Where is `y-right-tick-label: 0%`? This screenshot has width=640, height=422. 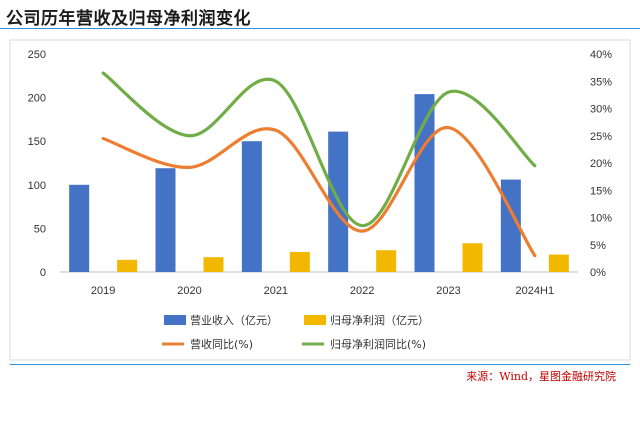 y-right-tick-label: 0% is located at coordinates (598, 273).